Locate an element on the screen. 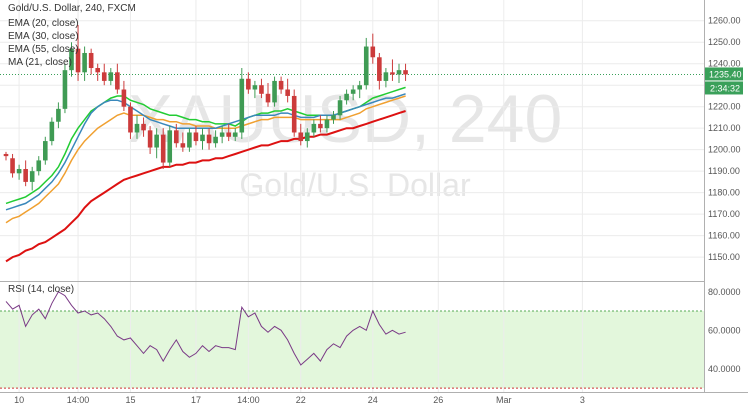 This screenshot has width=748, height=409. price-badge-value: 1235.40 is located at coordinates (725, 74).